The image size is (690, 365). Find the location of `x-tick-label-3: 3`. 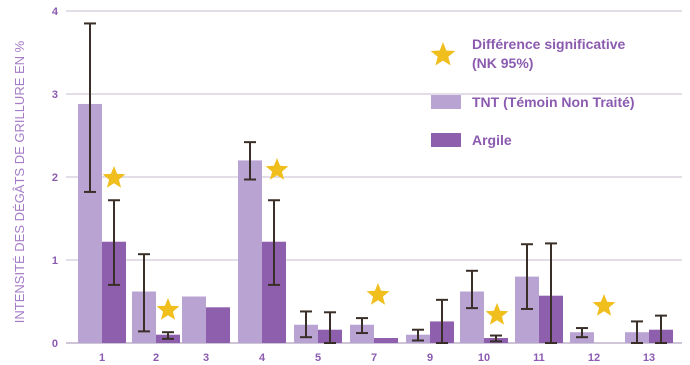

x-tick-label-3: 3 is located at coordinates (206, 358).